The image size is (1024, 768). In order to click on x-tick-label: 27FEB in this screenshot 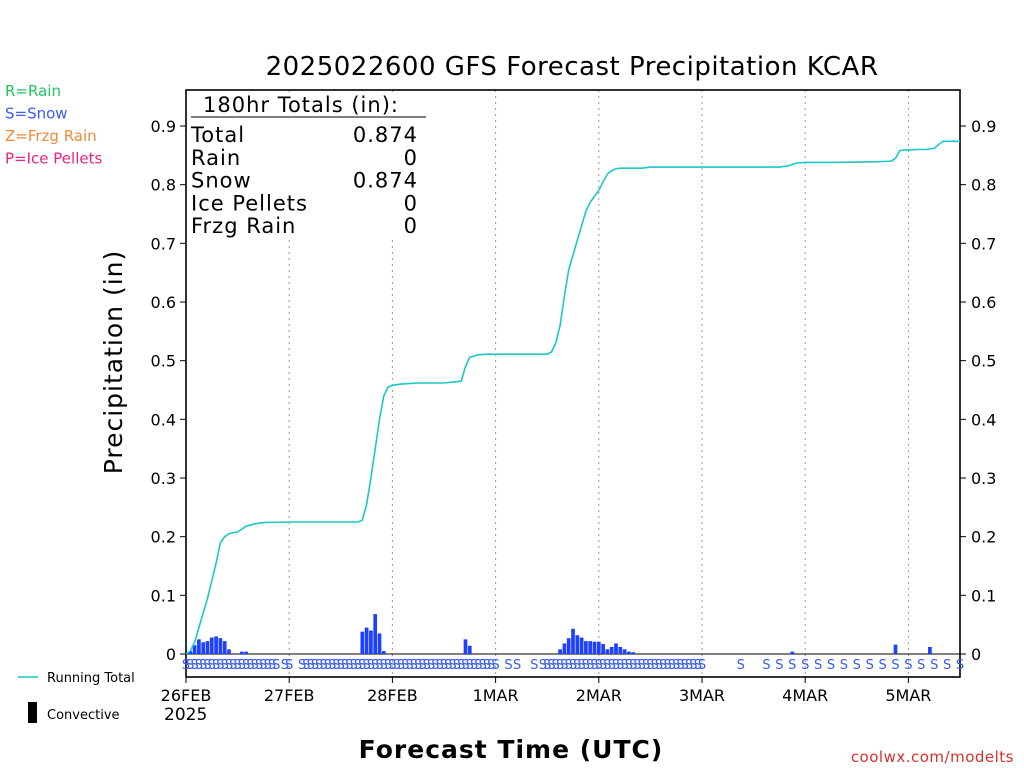, I will do `click(289, 695)`.